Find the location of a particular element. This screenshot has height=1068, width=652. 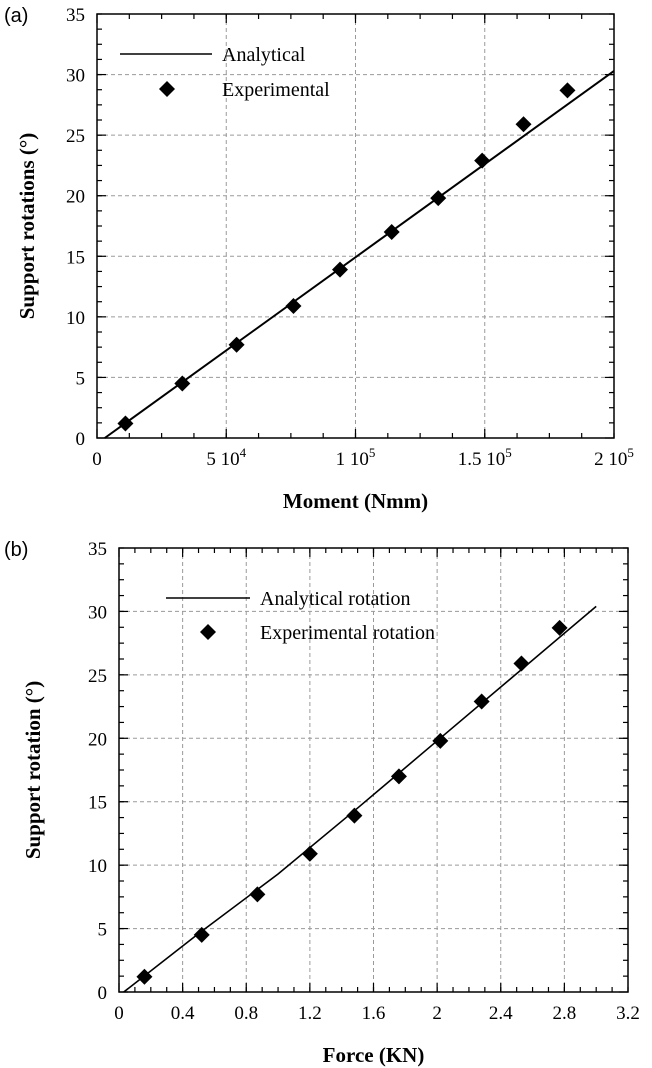

x-axis-title: Force (KN) is located at coordinates (374, 1055).